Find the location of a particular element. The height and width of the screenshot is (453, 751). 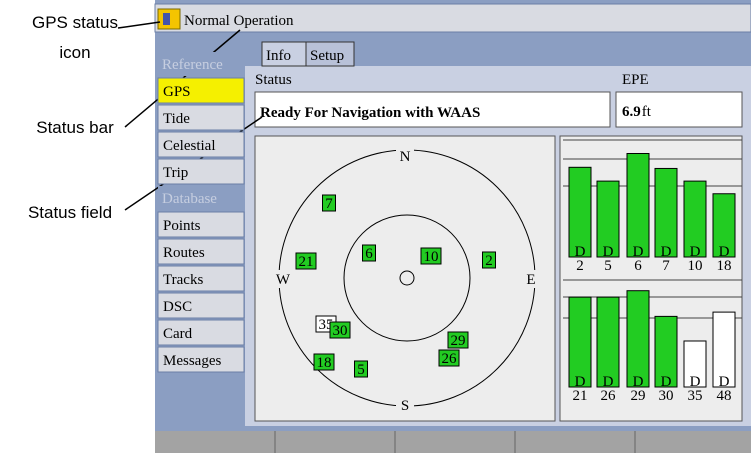

menu-item-label: DSC is located at coordinates (177, 307).